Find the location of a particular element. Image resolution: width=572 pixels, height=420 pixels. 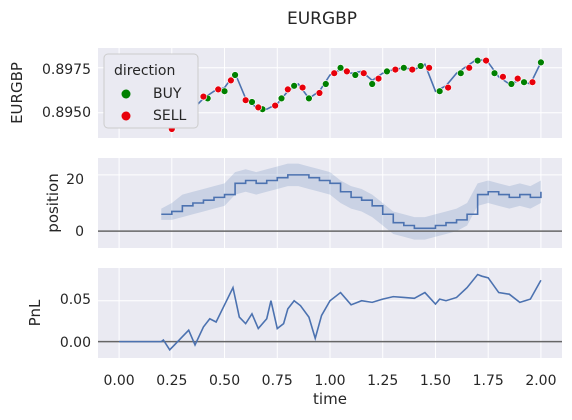

x-tick-0: 0.00 is located at coordinates (119, 381).